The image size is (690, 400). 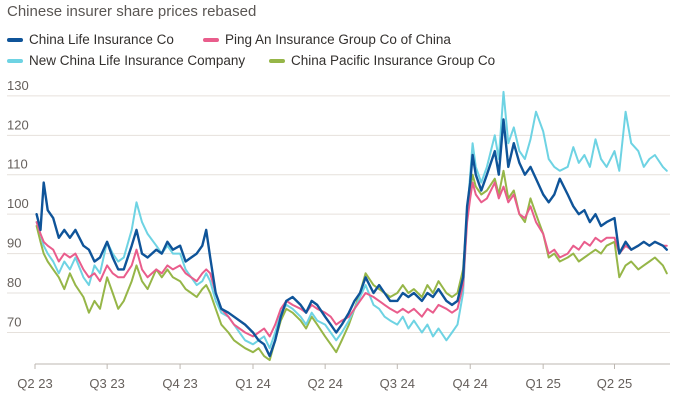 I want to click on x-tick-label-4: Q2 24, so click(x=324, y=383).